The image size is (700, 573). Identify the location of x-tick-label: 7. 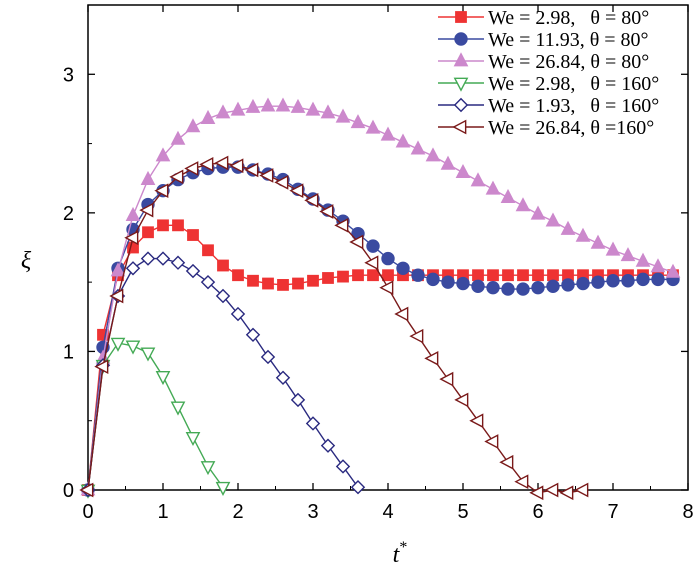
(612, 512).